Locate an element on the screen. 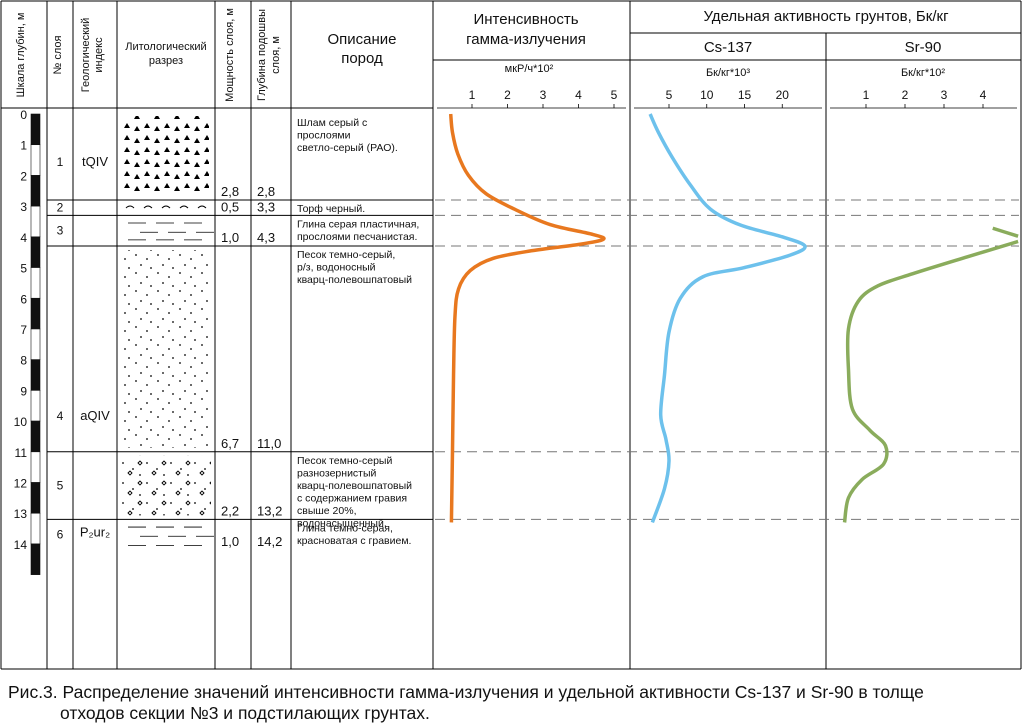  header-description-line1: Описание is located at coordinates (361, 39).